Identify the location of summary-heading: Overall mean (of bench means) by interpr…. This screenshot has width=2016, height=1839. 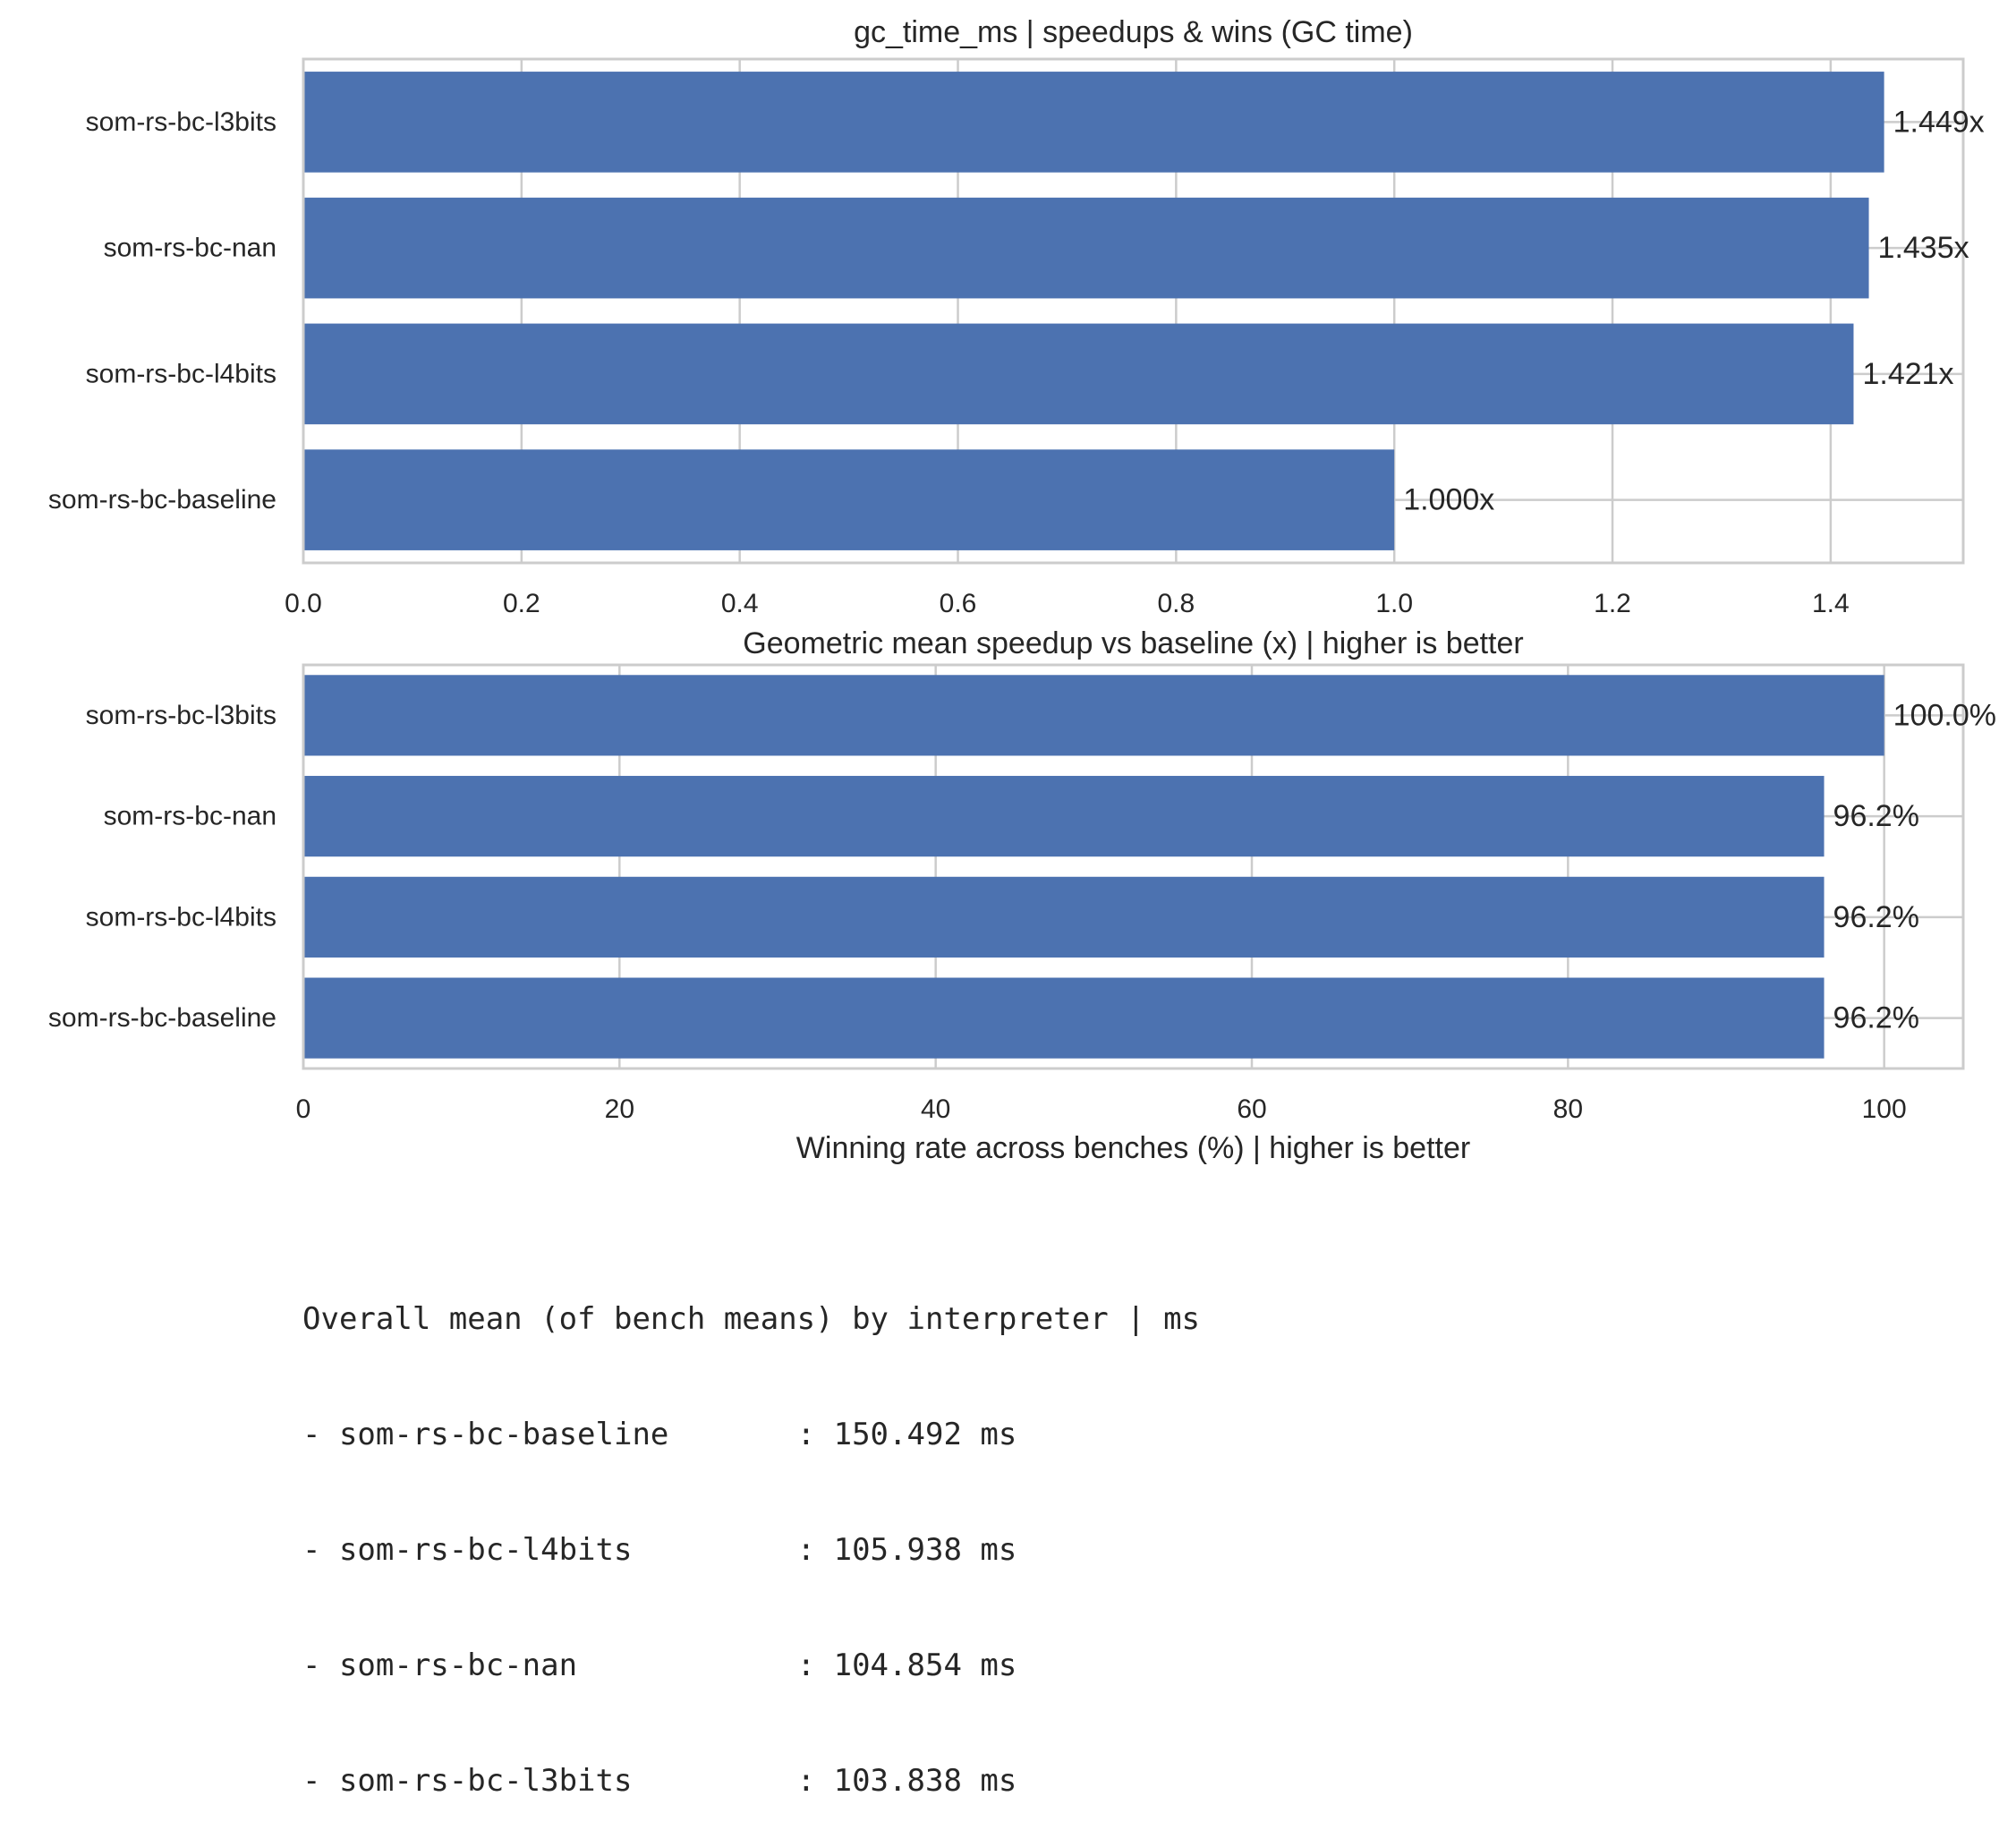
(751, 1319).